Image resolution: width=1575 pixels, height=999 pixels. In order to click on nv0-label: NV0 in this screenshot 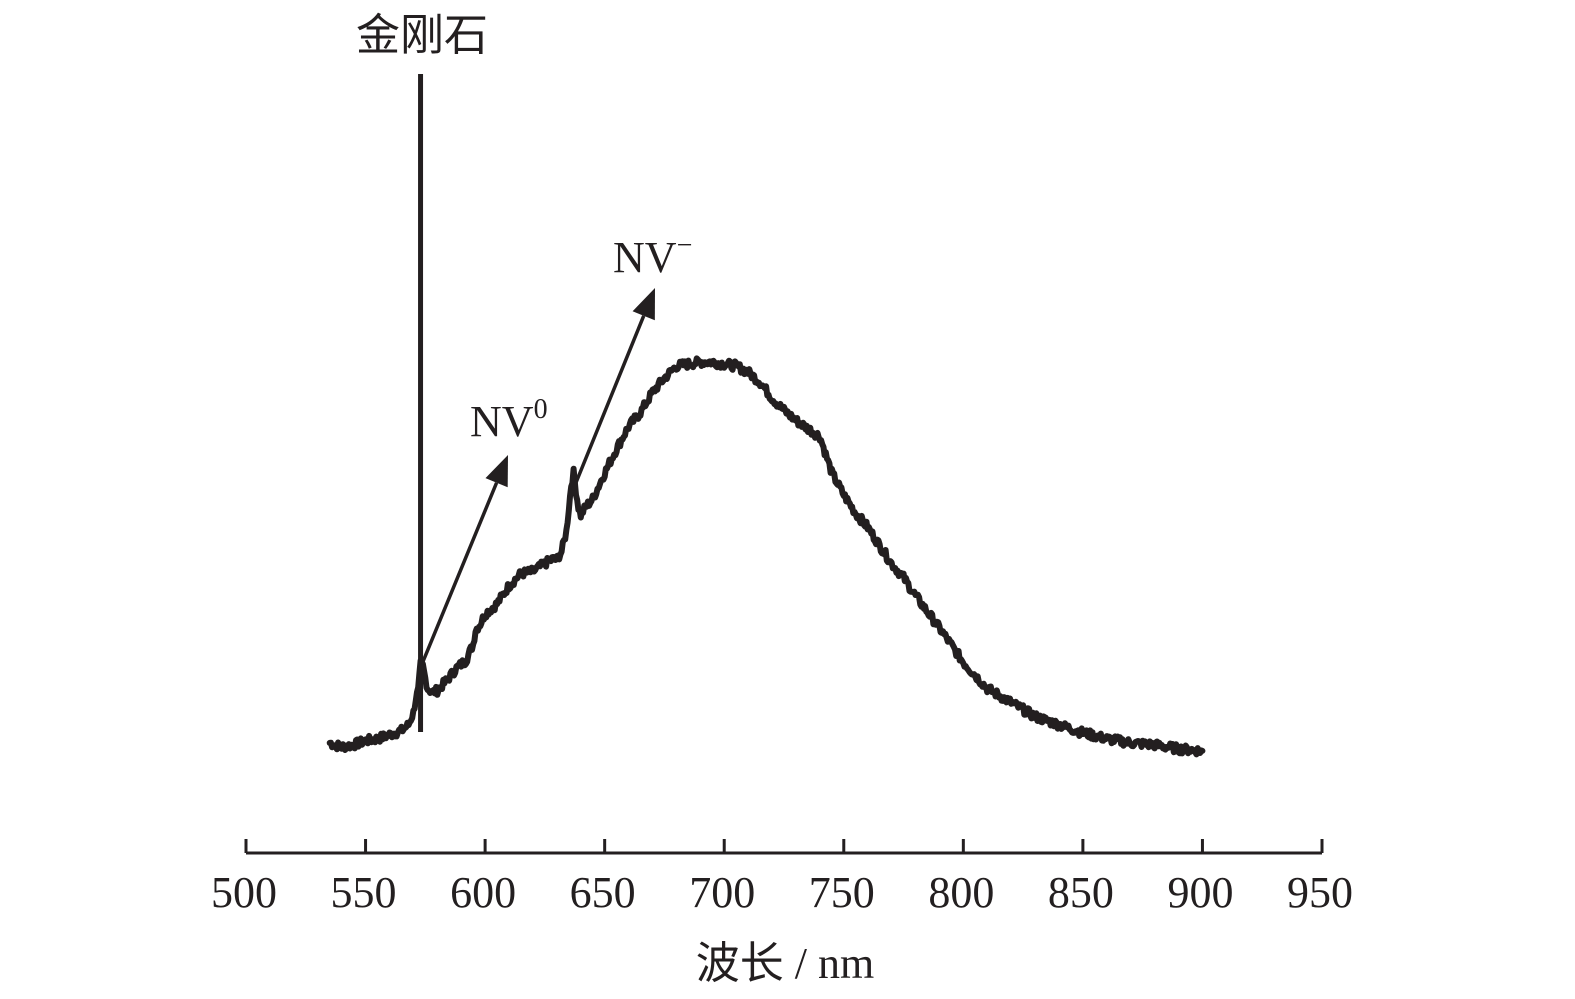, I will do `click(509, 420)`.